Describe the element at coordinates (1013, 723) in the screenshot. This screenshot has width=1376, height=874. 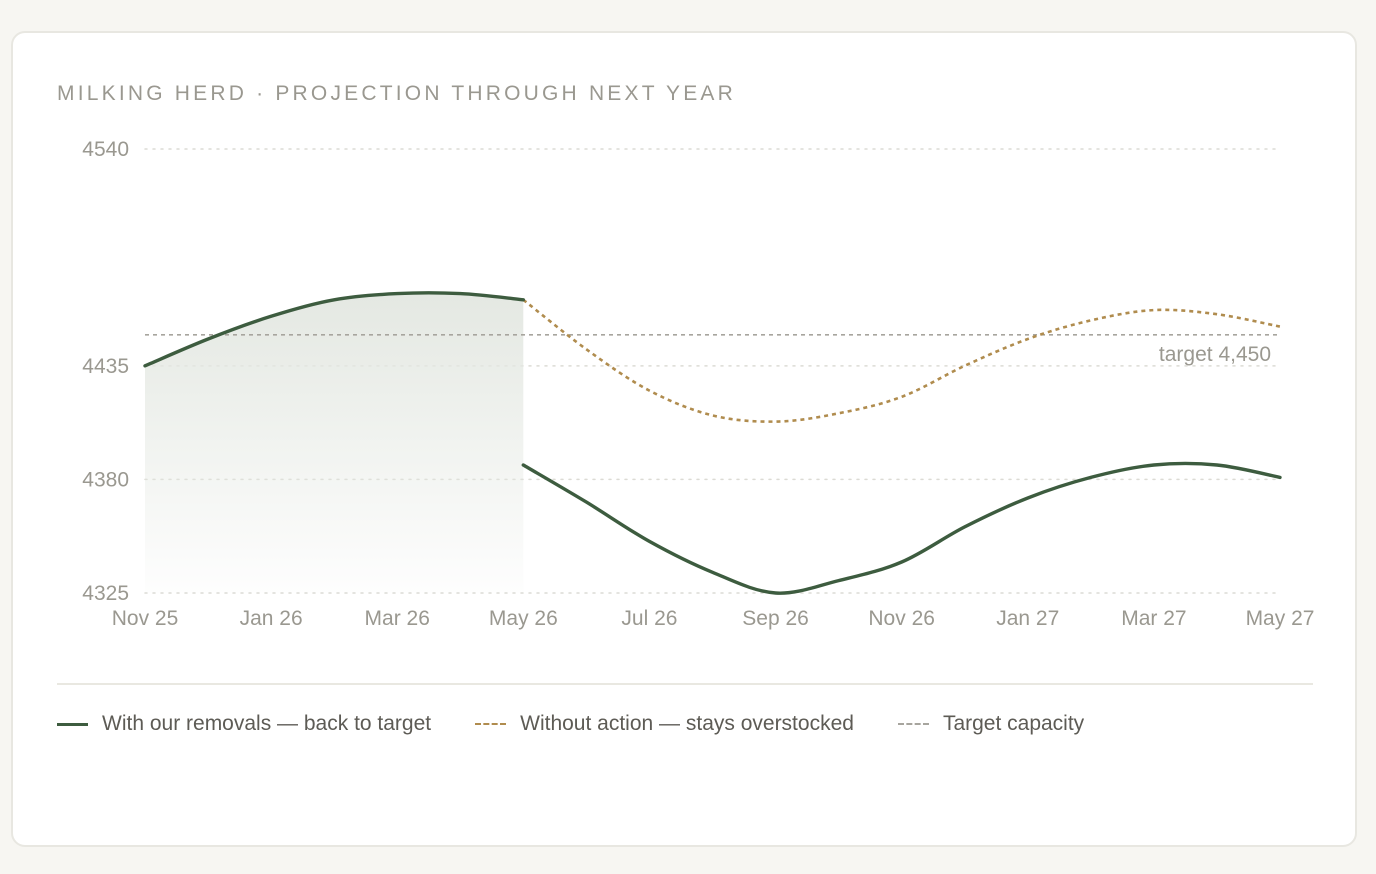
I see `legend-label: Target capacity` at that location.